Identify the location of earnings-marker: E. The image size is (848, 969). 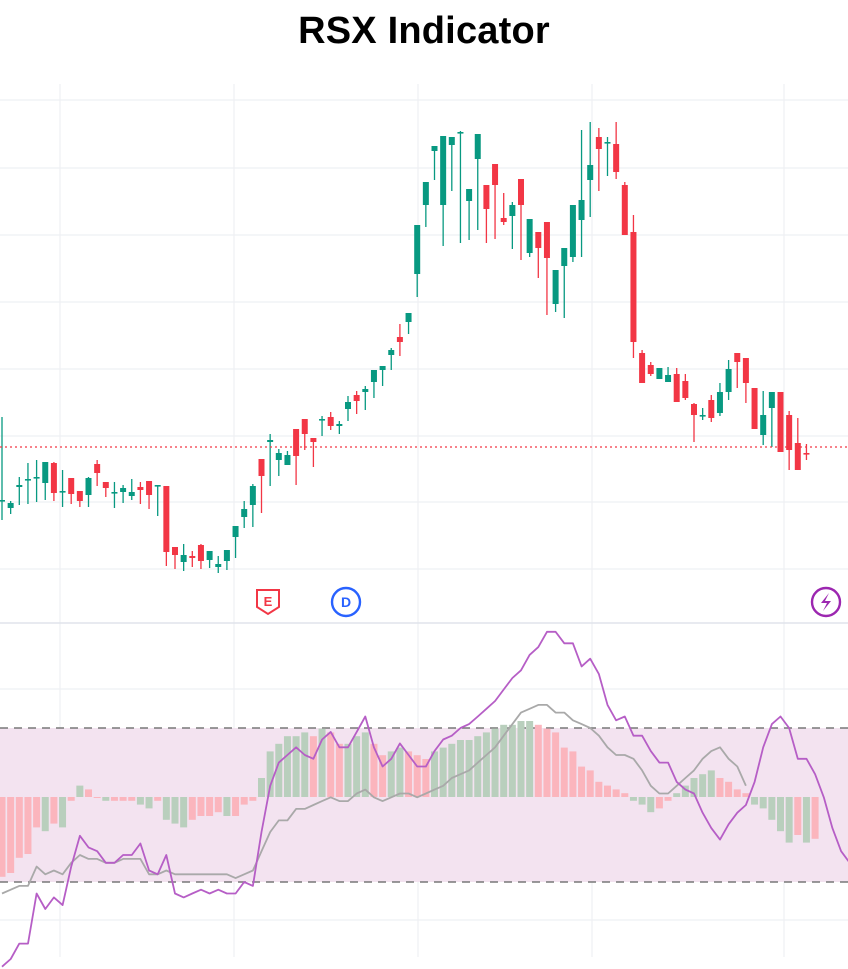
(268, 602).